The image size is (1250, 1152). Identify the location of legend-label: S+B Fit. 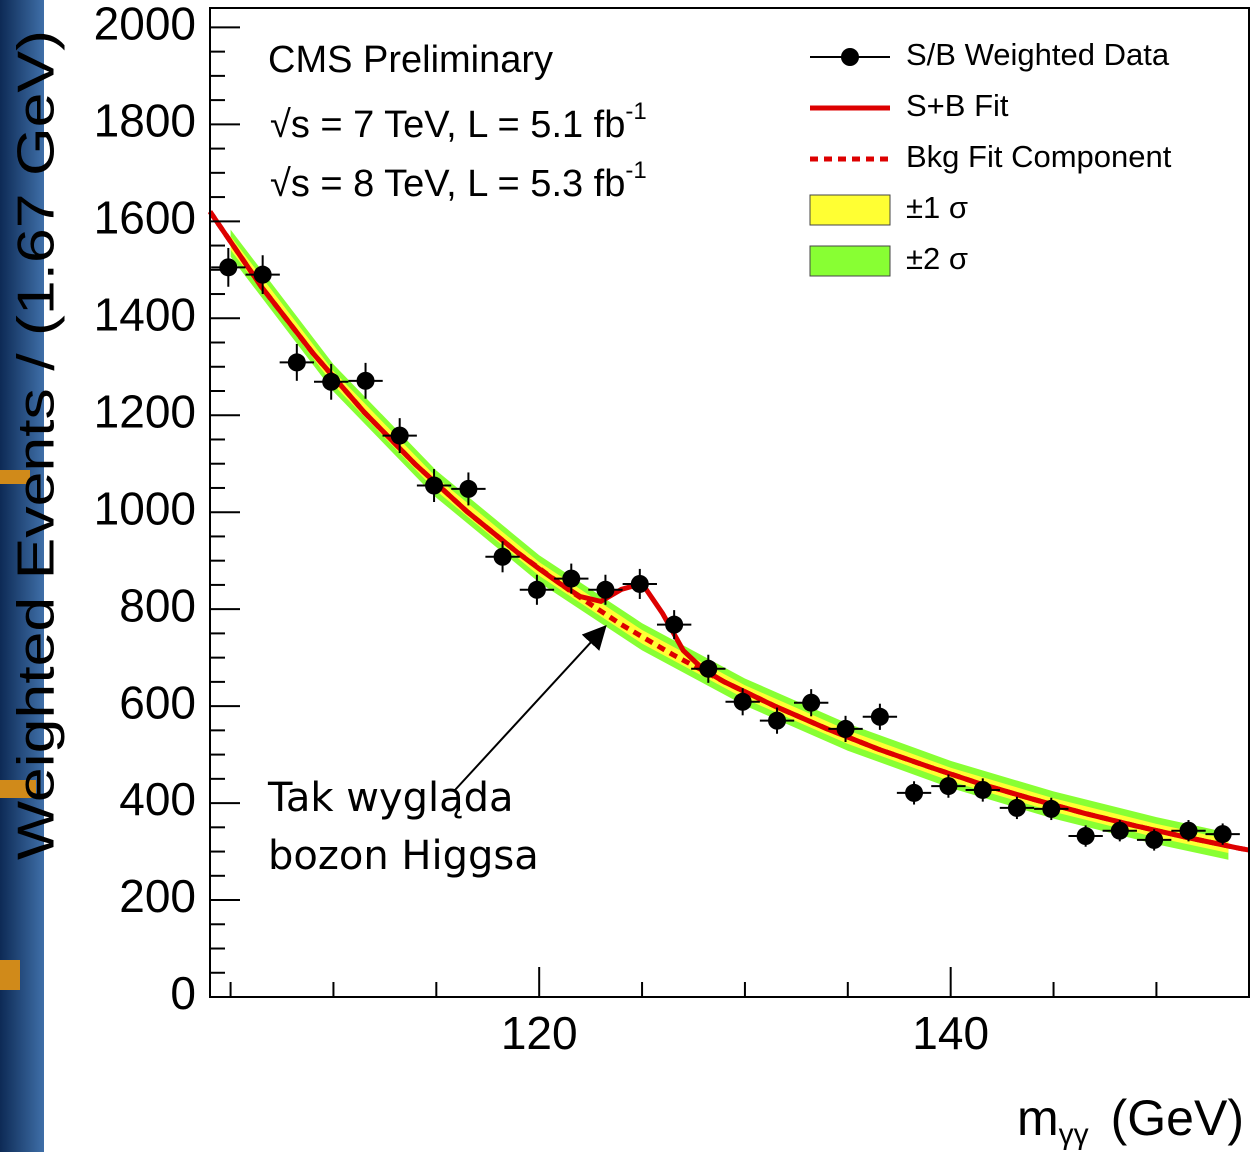
(957, 105).